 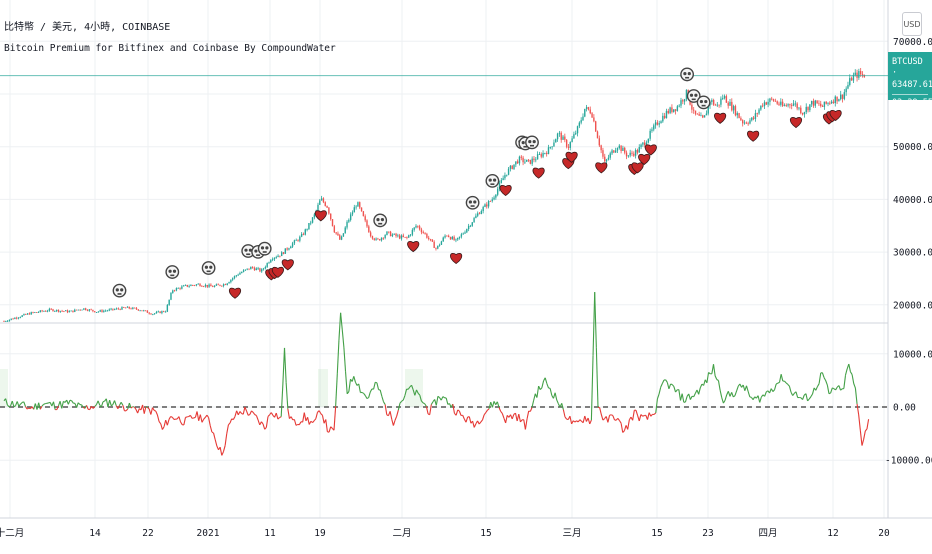 What do you see at coordinates (414, 388) in the screenshot?
I see `premium-highlight` at bounding box center [414, 388].